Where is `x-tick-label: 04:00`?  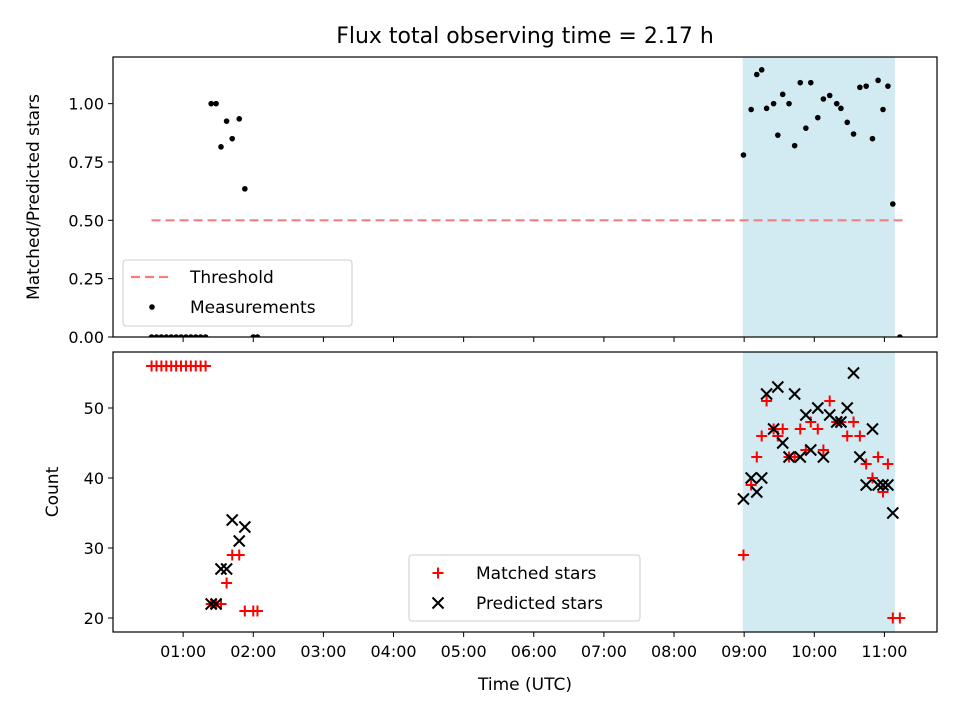 x-tick-label: 04:00 is located at coordinates (393, 651).